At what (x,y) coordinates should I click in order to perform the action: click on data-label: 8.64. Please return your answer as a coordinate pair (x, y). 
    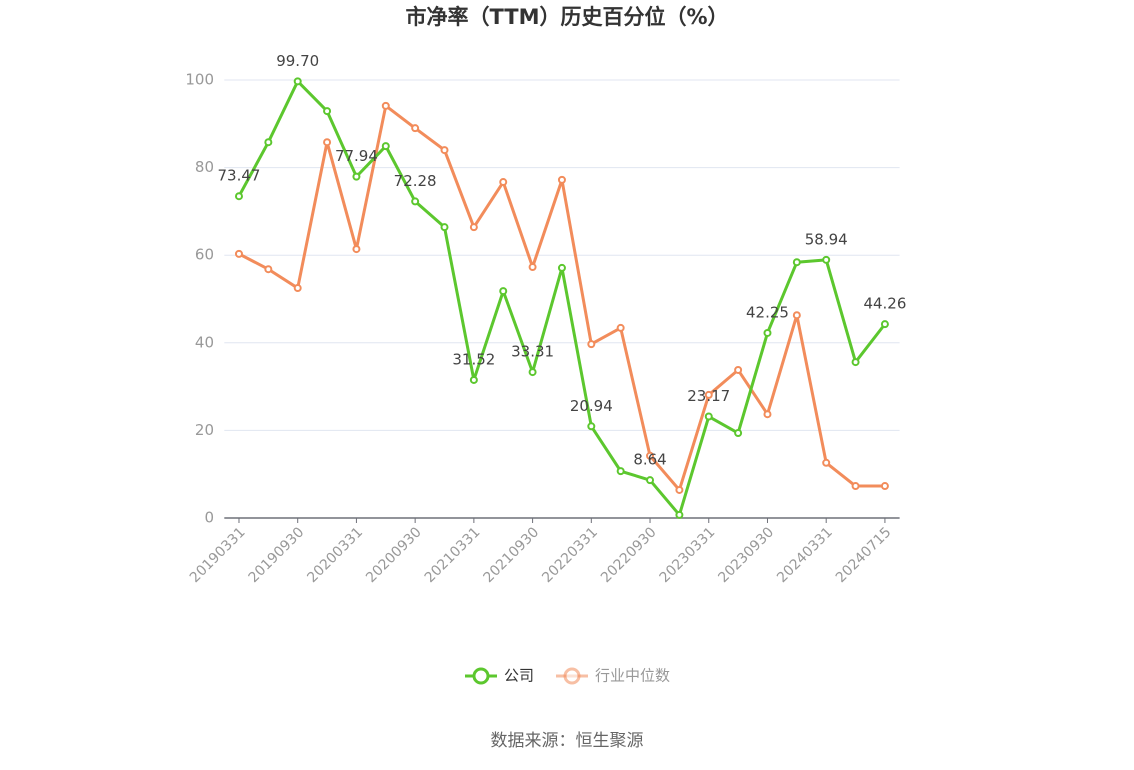
    Looking at the image, I should click on (649, 460).